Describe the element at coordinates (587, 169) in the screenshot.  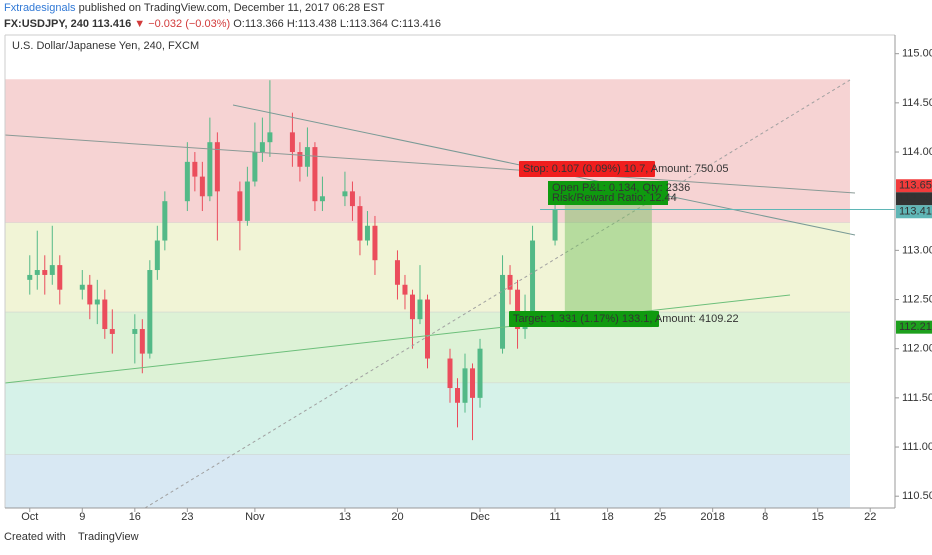
I see `stop-label-box` at that location.